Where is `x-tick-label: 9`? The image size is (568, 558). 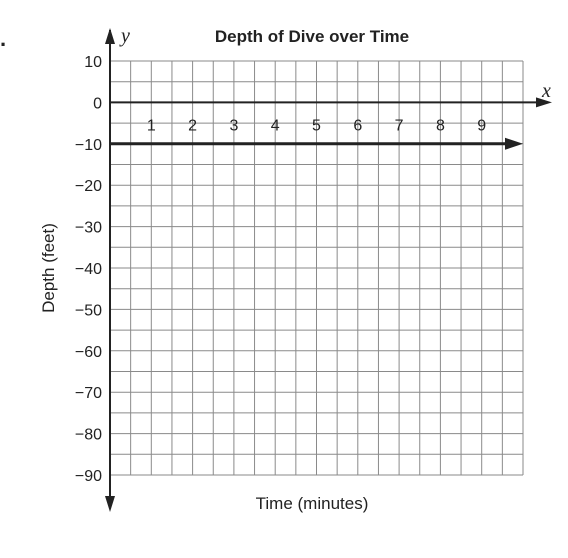 x-tick-label: 9 is located at coordinates (481, 125).